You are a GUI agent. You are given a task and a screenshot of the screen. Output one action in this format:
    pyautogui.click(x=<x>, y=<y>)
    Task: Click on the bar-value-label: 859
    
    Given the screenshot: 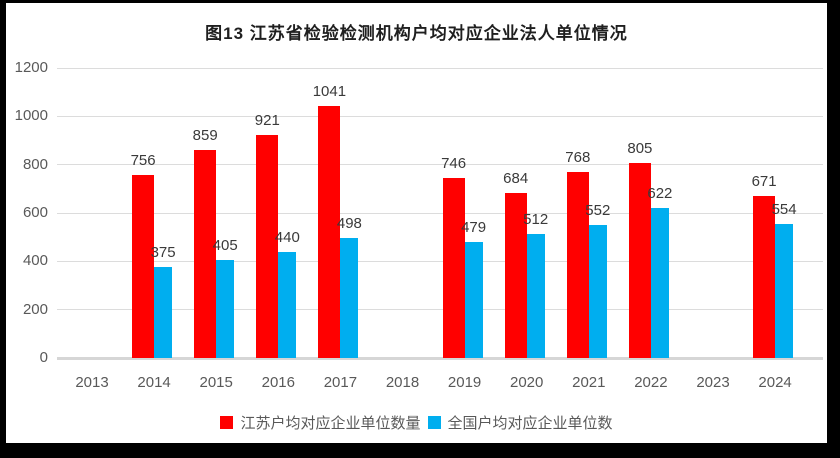 What is the action you would take?
    pyautogui.click(x=205, y=136)
    